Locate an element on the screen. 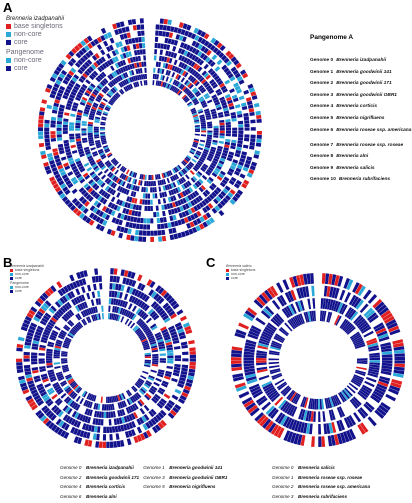 This screenshot has width=412, height=503. genome-list-item: Genome 4 Brenneria corticis is located at coordinates (343, 107).